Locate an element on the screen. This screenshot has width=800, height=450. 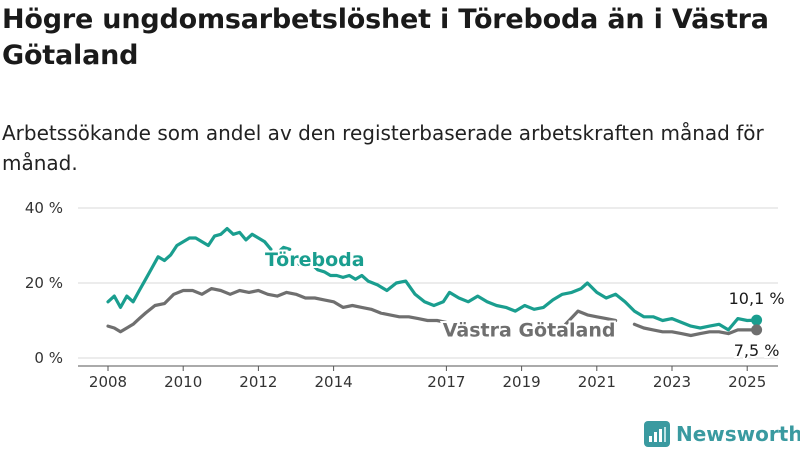
x-tick-label: 2019 is located at coordinates (522, 382).